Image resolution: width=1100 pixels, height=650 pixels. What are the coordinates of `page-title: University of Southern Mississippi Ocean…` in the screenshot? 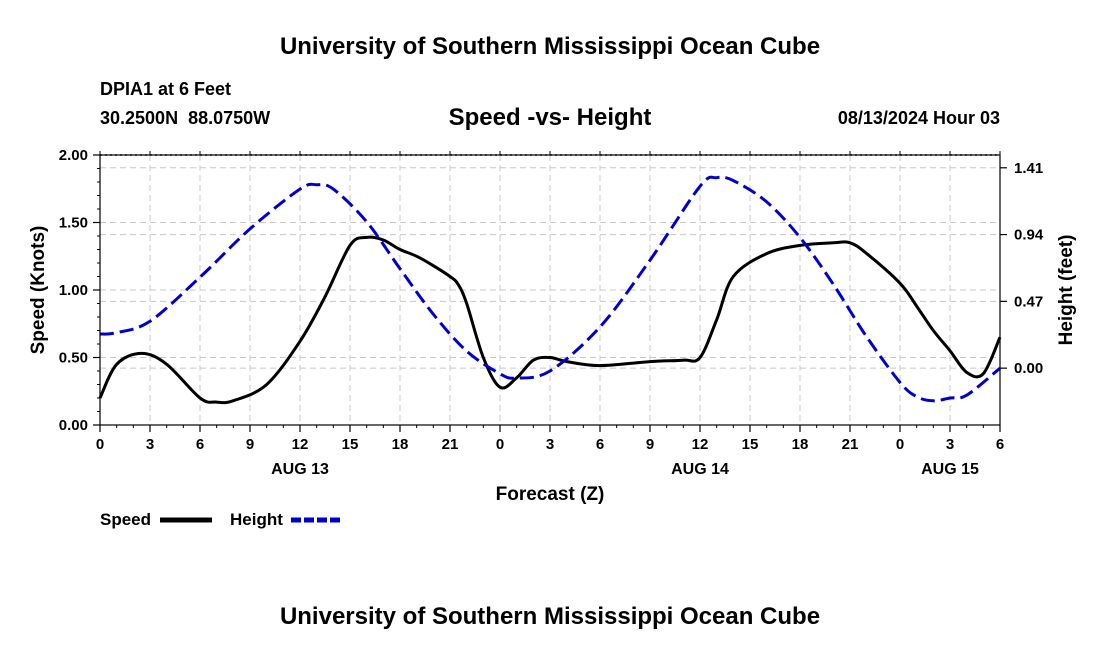 It's located at (550, 46).